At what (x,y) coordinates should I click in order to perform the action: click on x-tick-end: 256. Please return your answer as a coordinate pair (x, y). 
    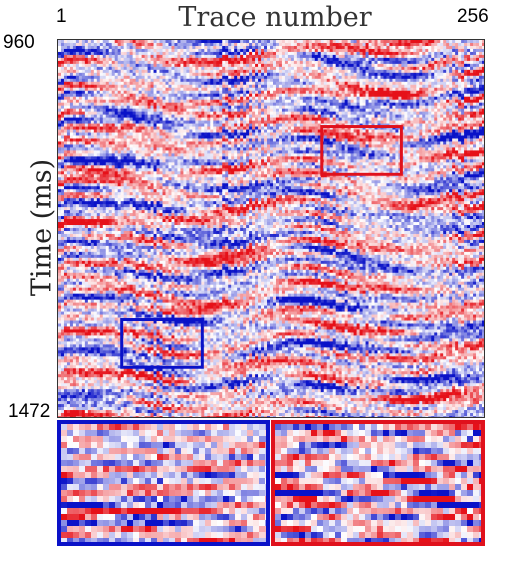
    Looking at the image, I should click on (473, 16).